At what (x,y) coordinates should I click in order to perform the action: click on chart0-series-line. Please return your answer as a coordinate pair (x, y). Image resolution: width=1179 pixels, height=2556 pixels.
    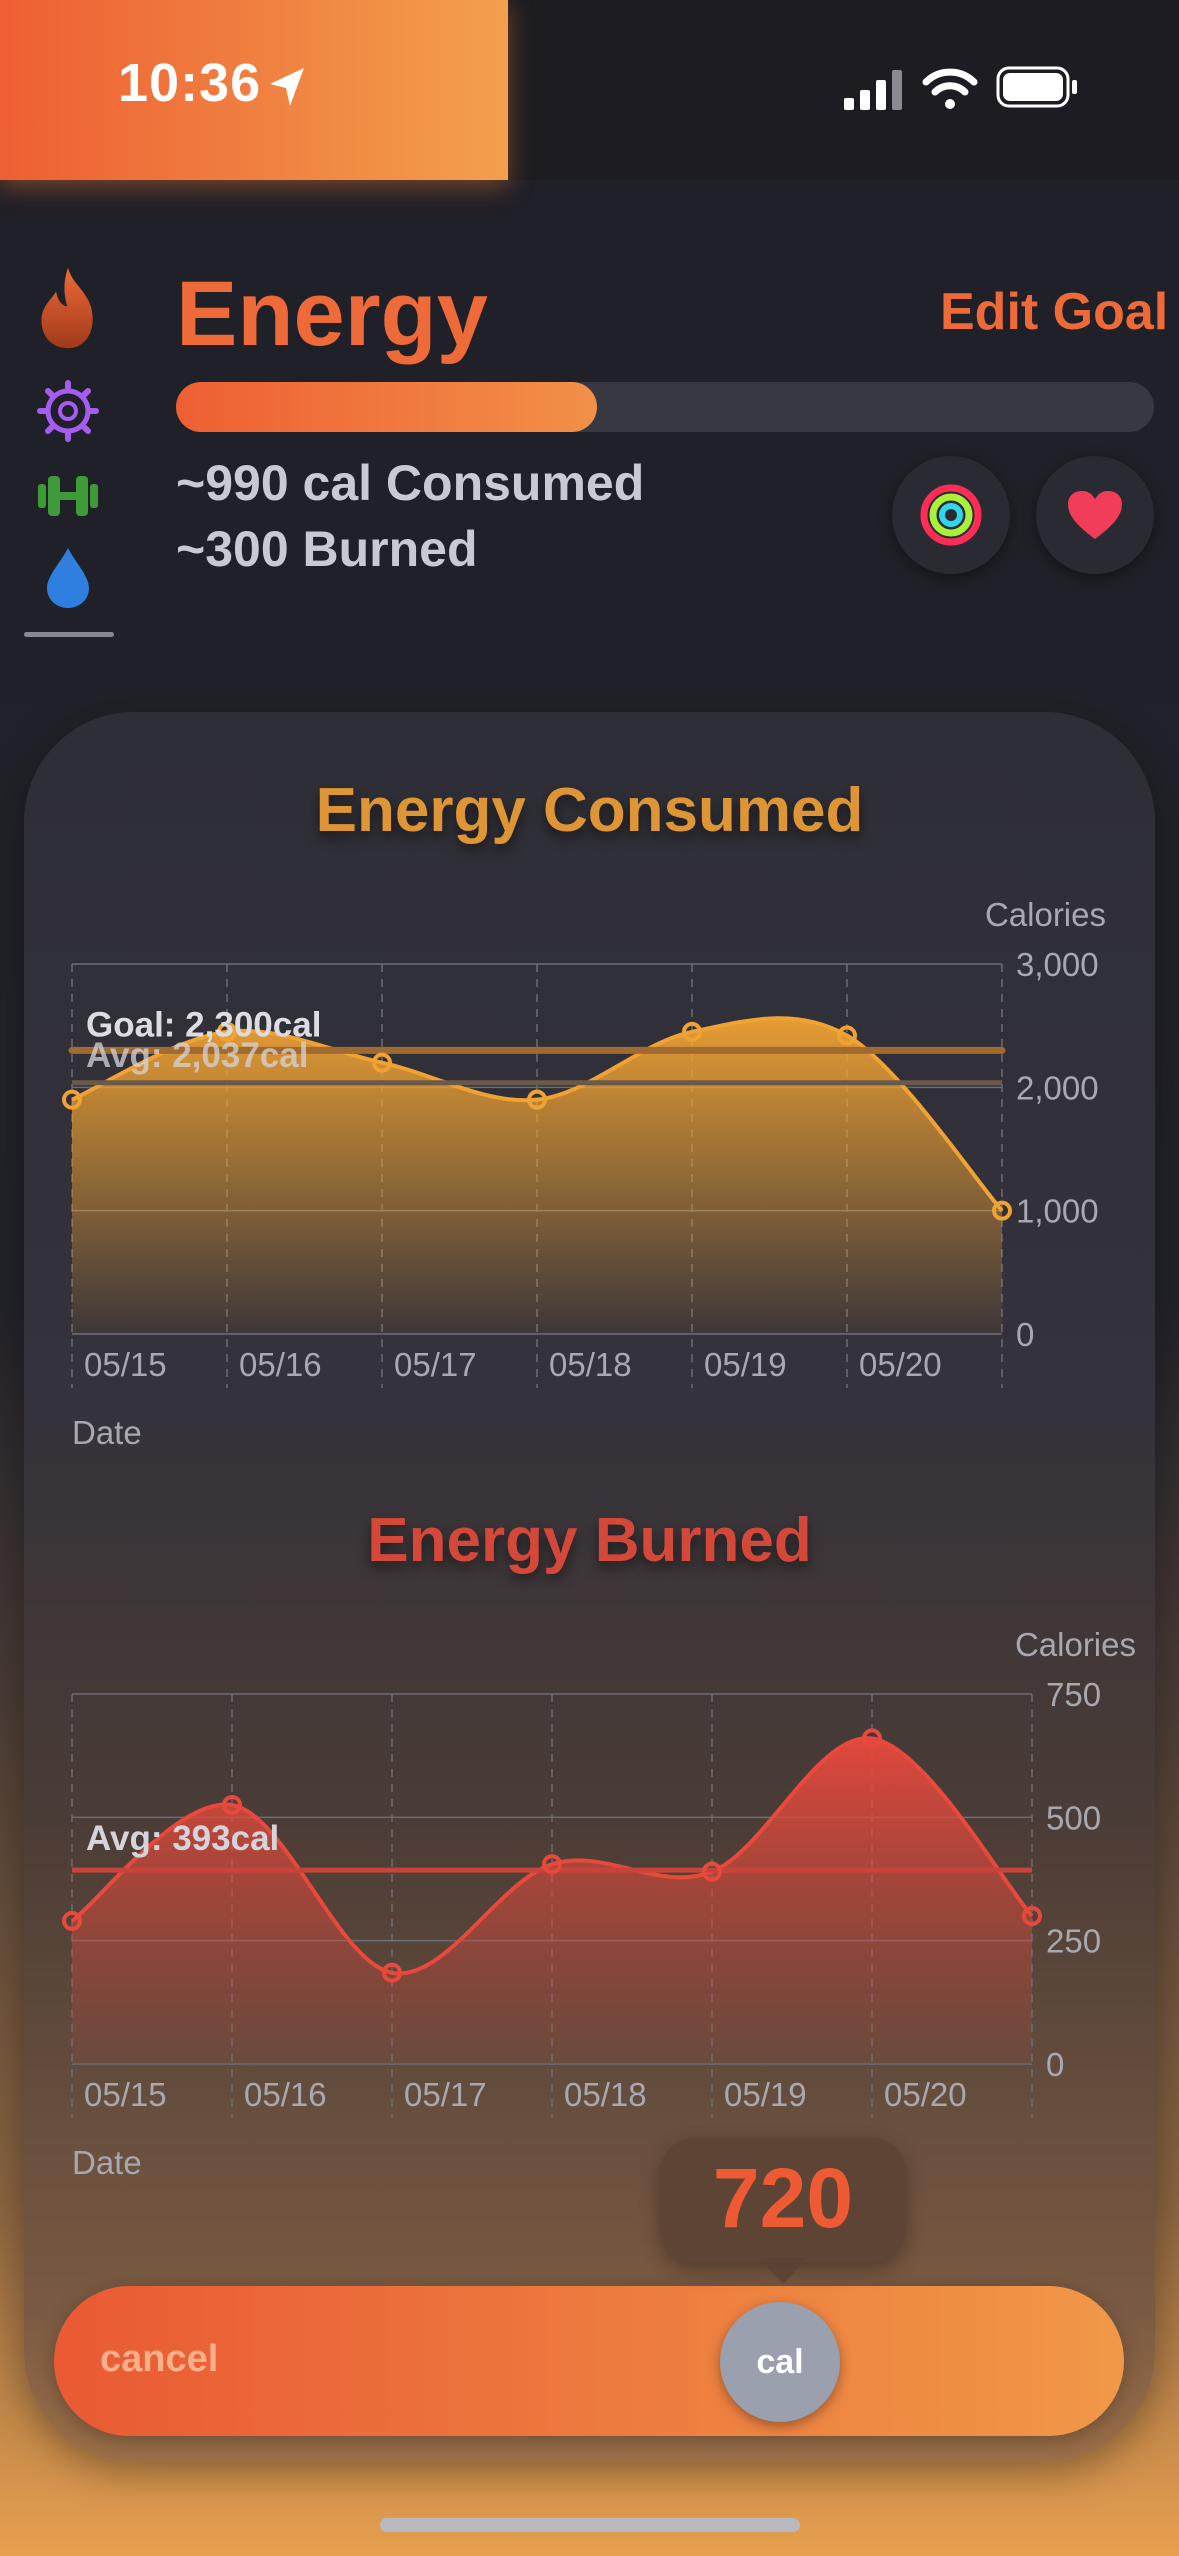
    Looking at the image, I should click on (537, 1114).